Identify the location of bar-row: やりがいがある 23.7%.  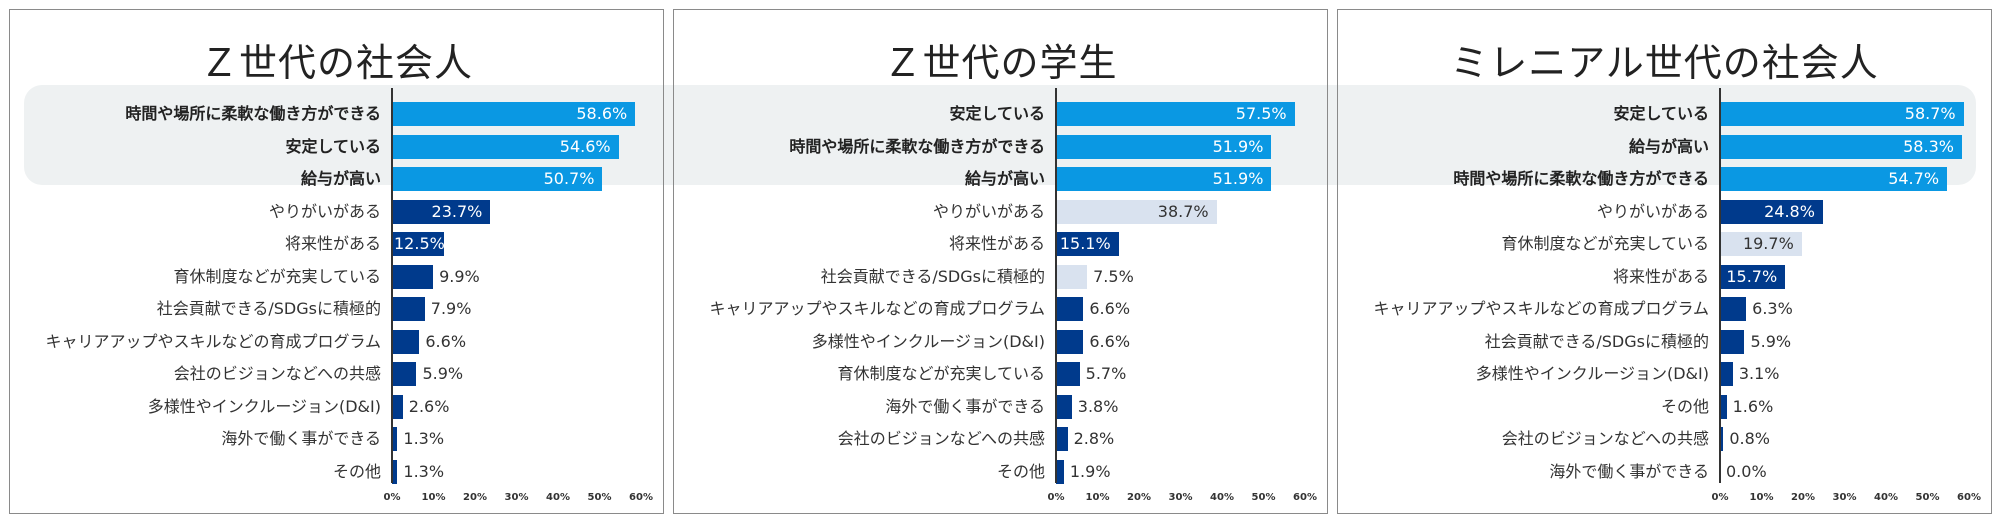
(336, 212).